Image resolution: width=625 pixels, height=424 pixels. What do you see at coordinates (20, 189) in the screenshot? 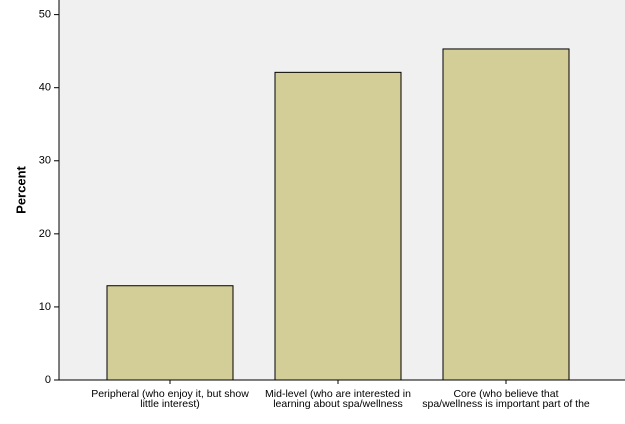
I see `y-axis-label: Percent` at bounding box center [20, 189].